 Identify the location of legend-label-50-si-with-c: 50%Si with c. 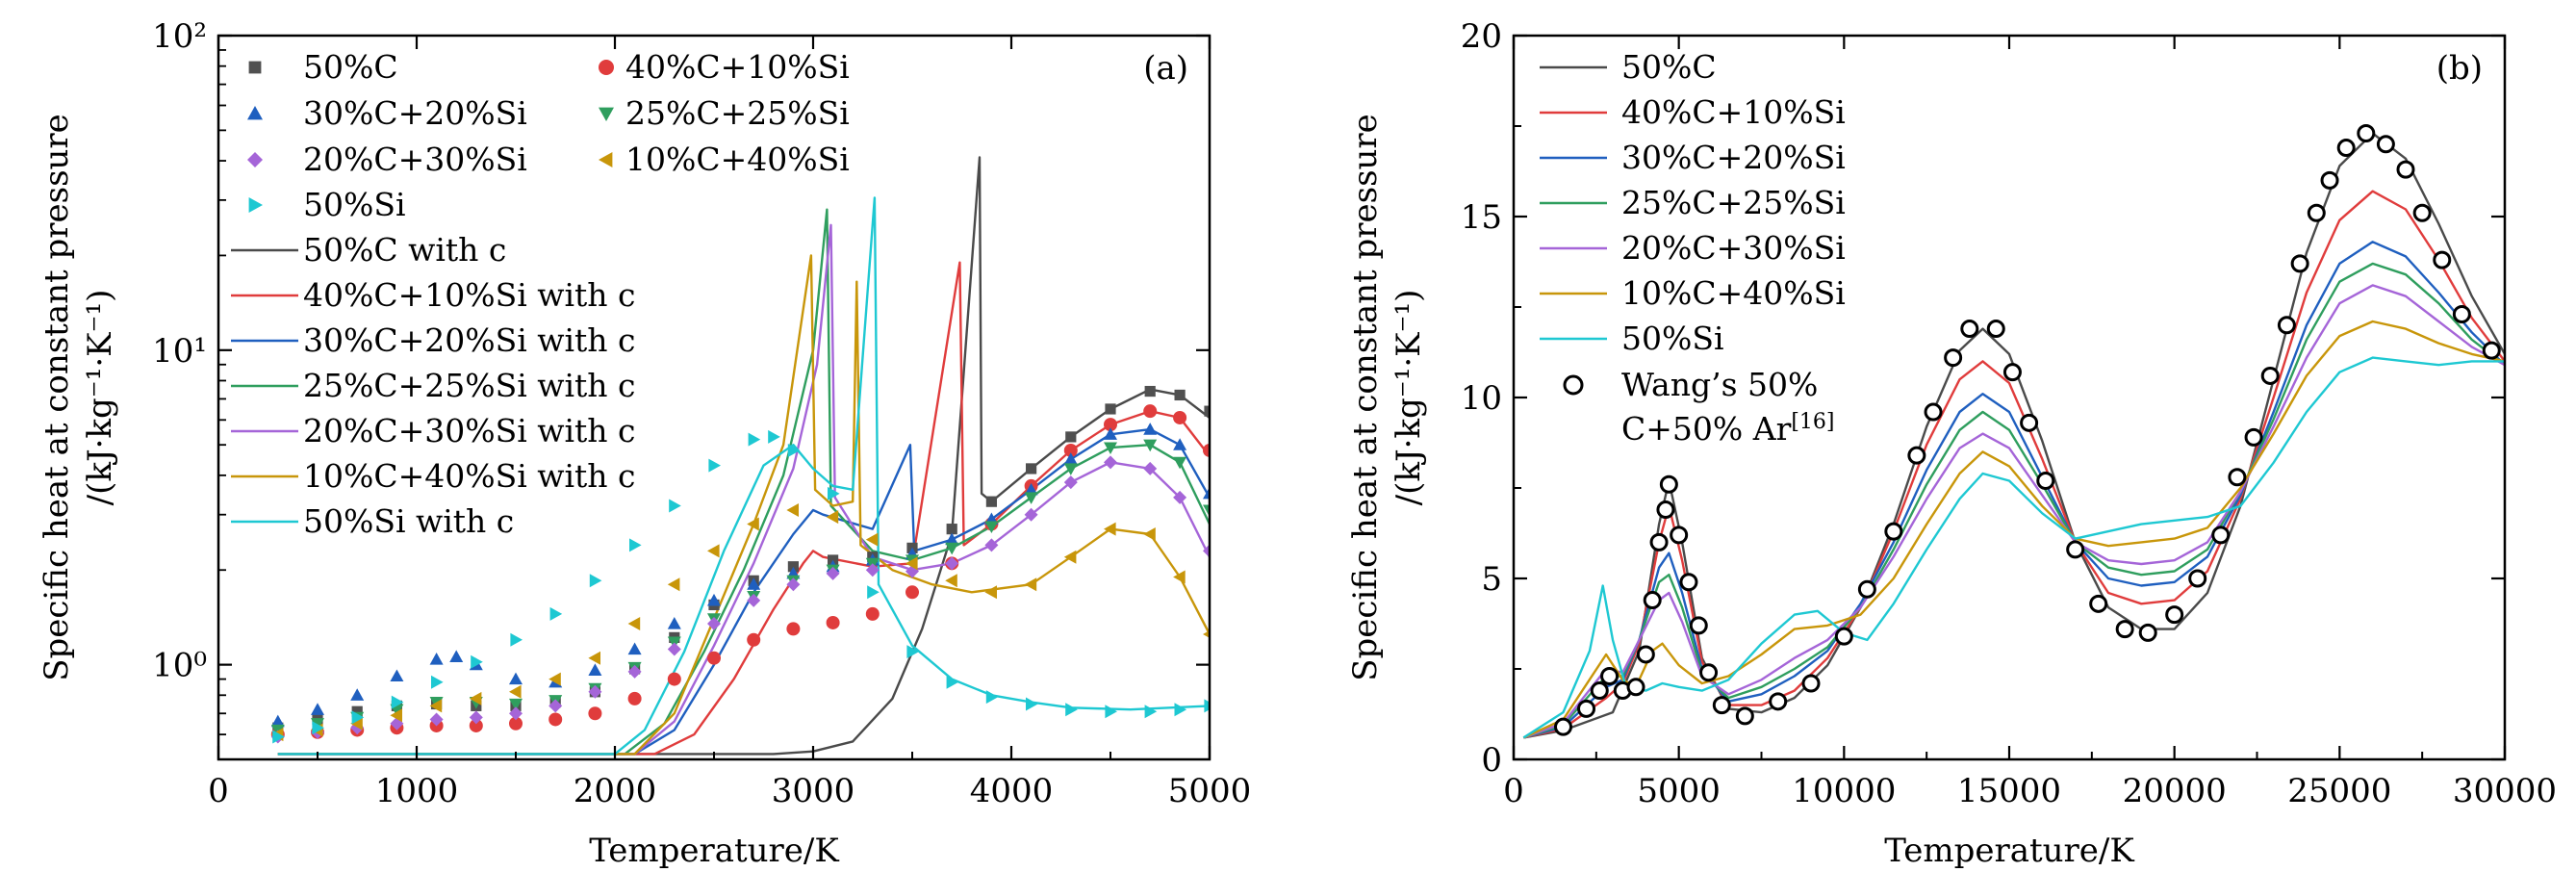
(408, 521).